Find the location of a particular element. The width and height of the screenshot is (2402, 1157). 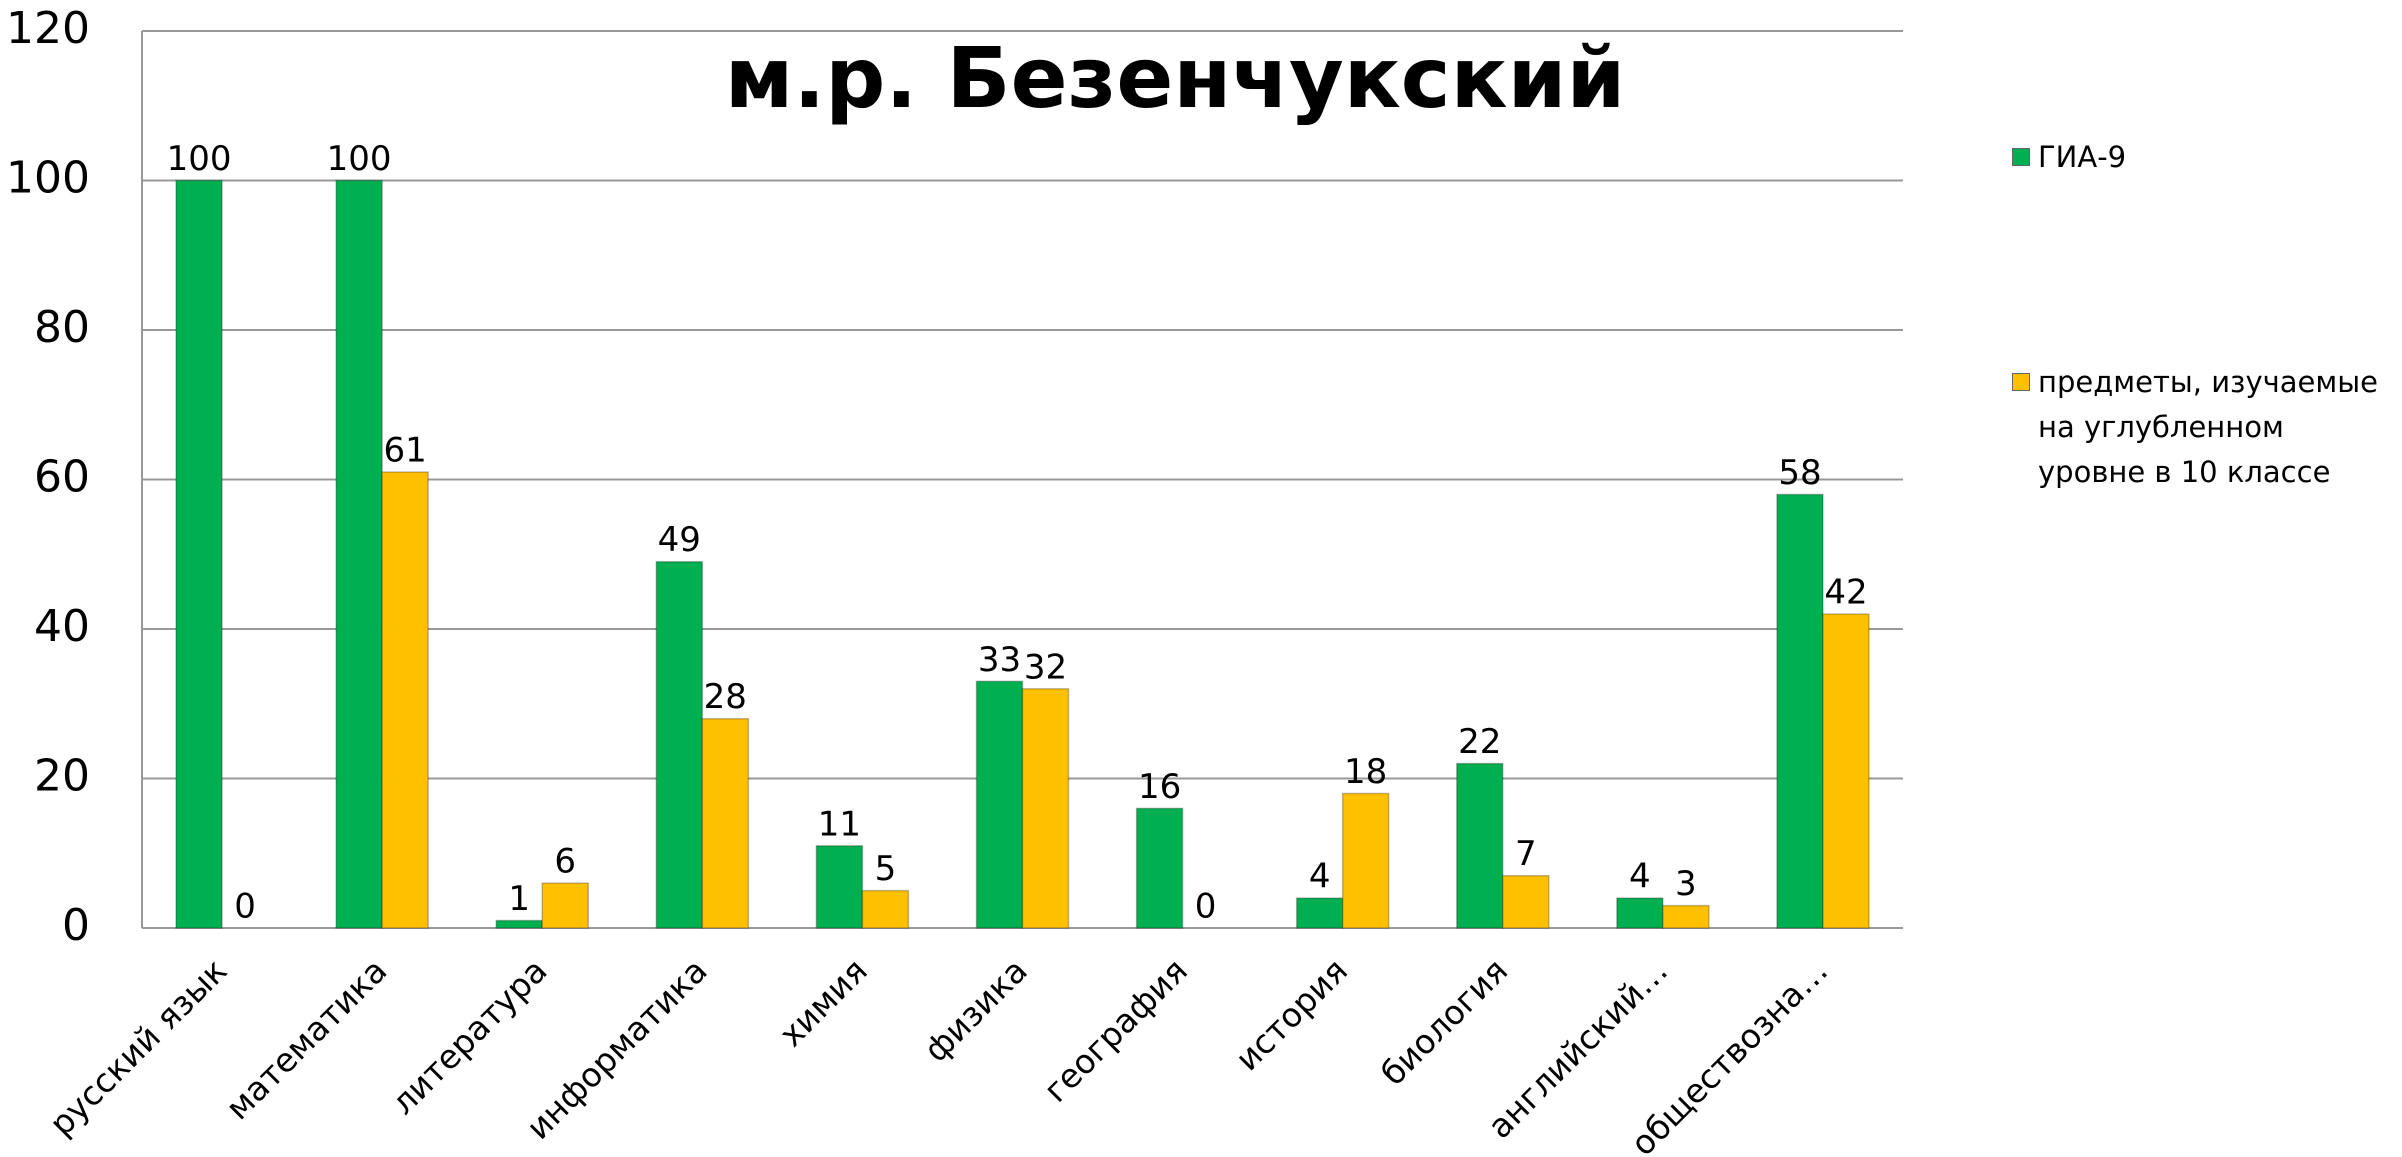

data-label: 58 is located at coordinates (1799, 473).